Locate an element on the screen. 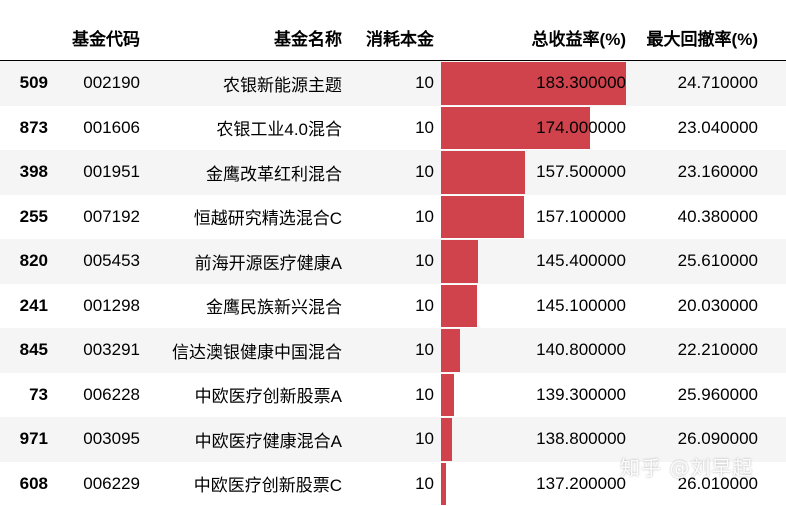 The image size is (786, 506). fund-name: 恒越研究精选混合C is located at coordinates (241, 217).